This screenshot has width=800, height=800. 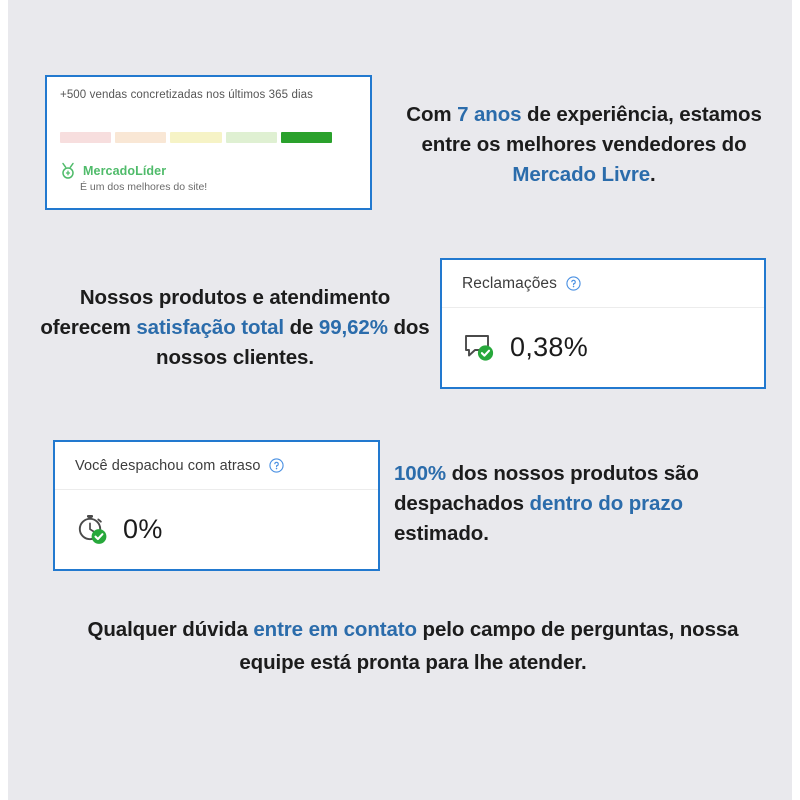 I want to click on text-experiencia-part1: Com, so click(x=432, y=114).